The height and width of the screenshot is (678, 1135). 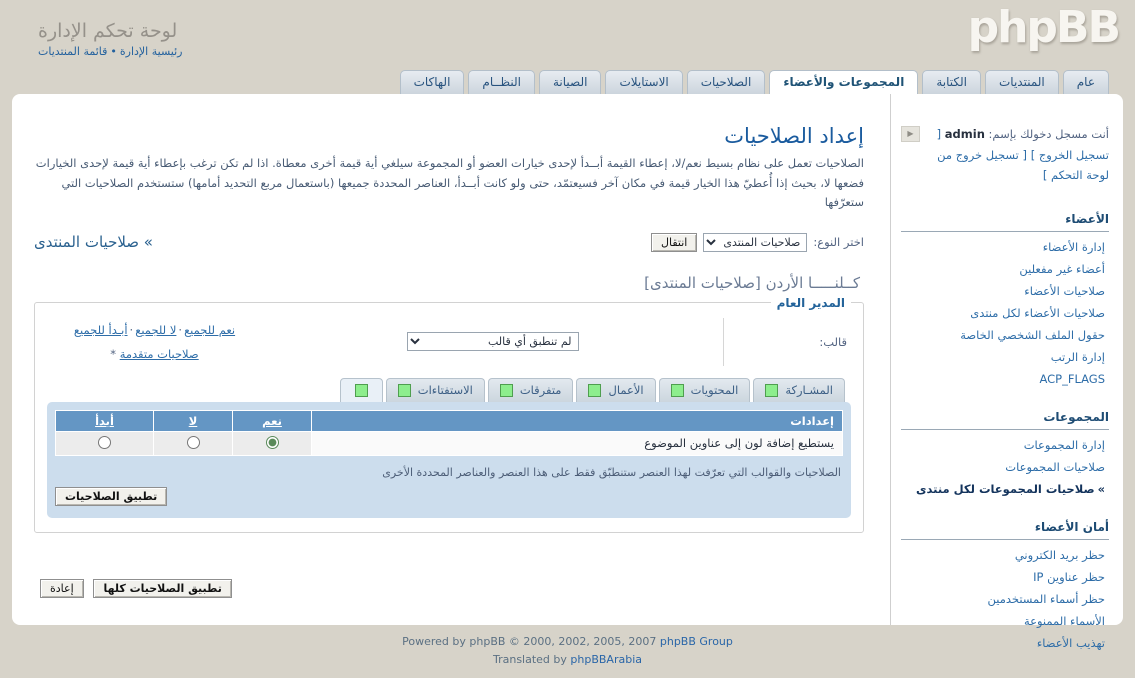 What do you see at coordinates (156, 329) in the screenshot?
I see `all-no-link: لا للجميع` at bounding box center [156, 329].